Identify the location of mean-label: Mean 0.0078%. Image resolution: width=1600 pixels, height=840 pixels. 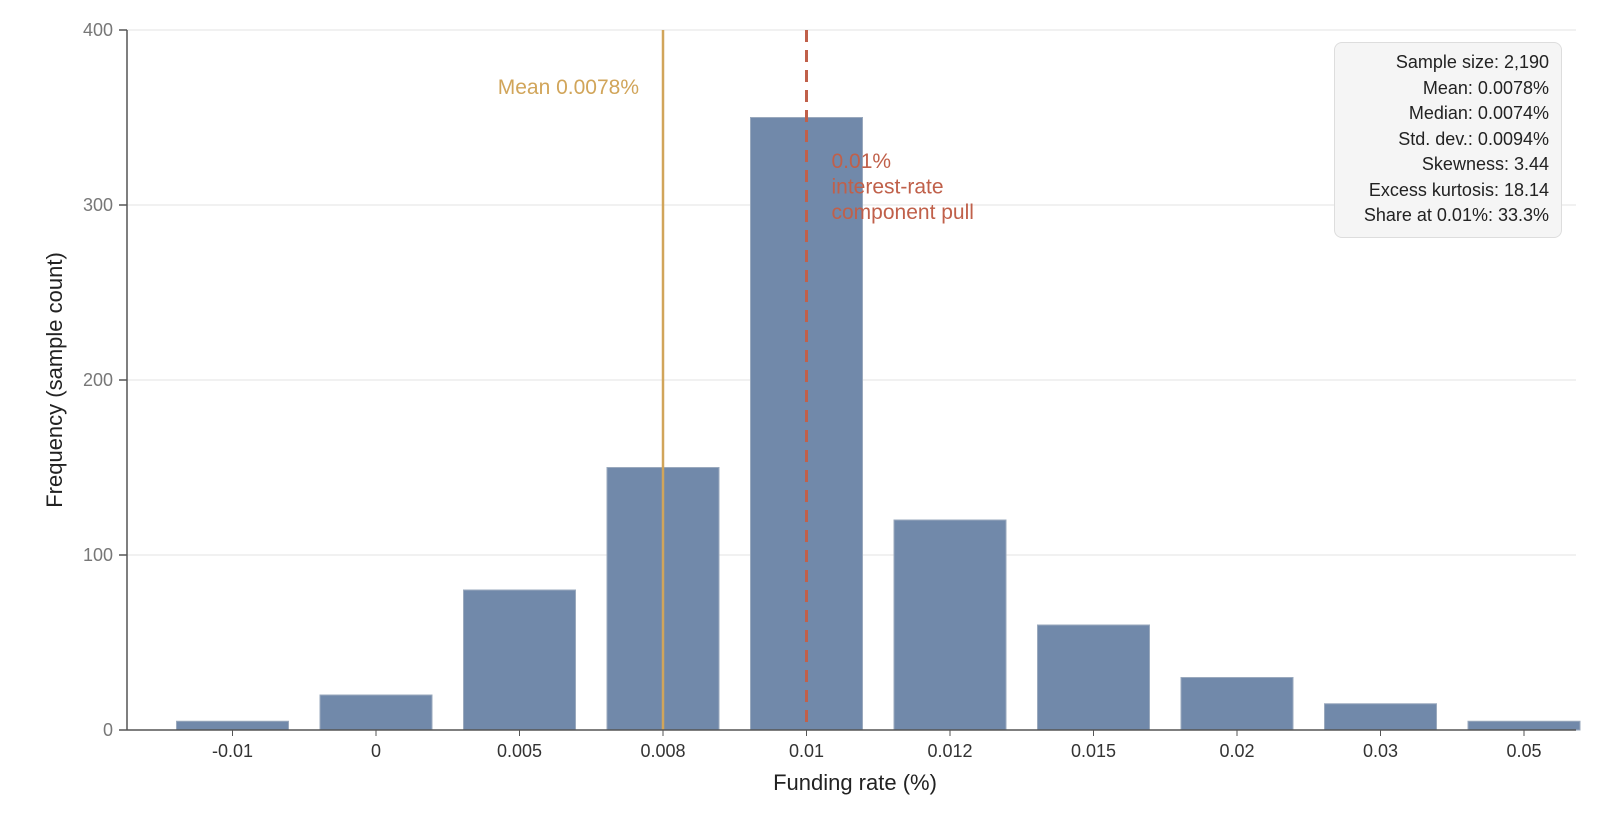
(568, 87).